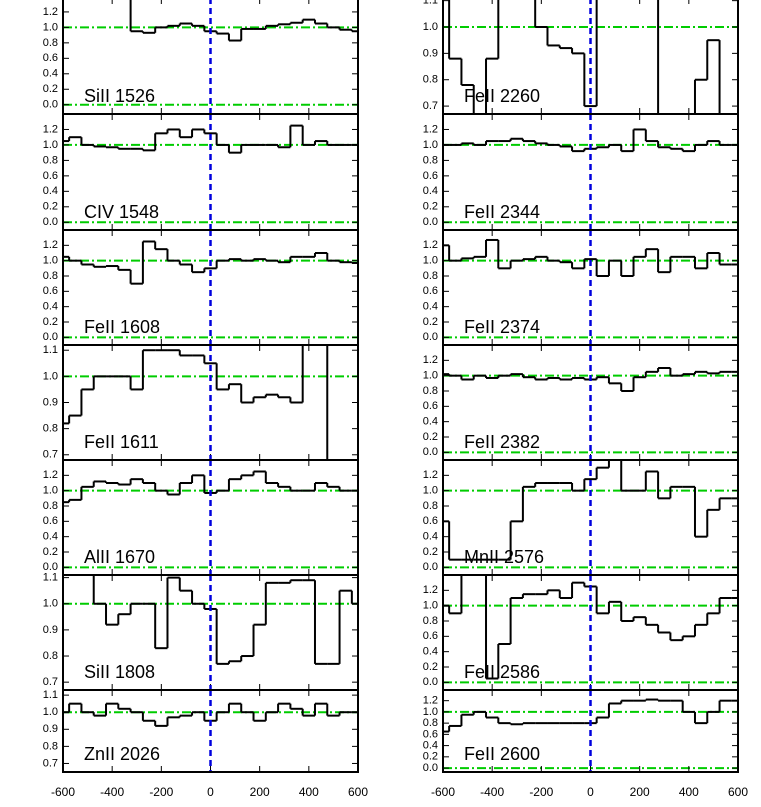  I want to click on panel: 0.0 0.2 0.4 0.6 0.8 1.0 1.2 FeII 2382, so click(581, 402).